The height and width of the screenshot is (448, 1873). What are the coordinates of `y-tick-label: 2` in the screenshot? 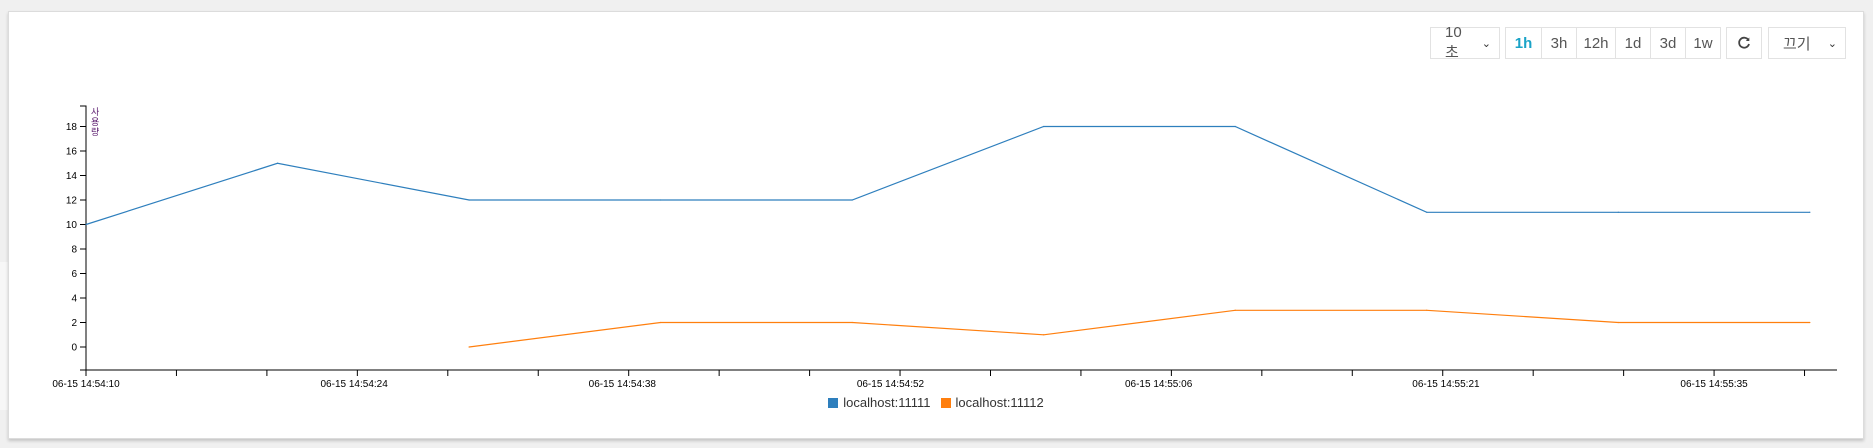 It's located at (74, 323).